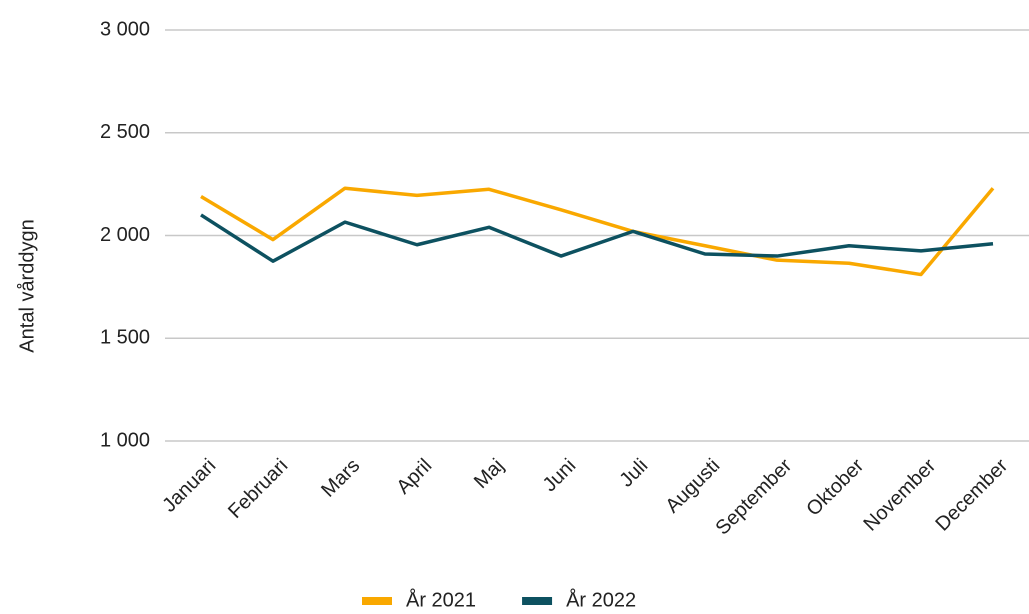 The height and width of the screenshot is (614, 1029). I want to click on x-tick-label: November, so click(899, 494).